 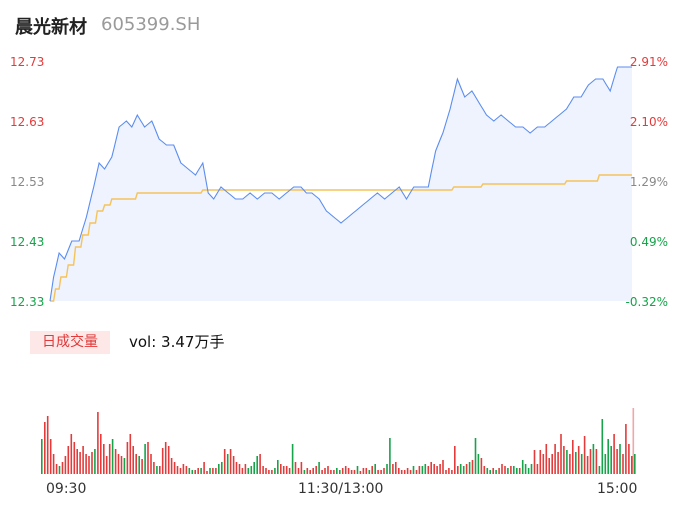 What do you see at coordinates (341, 489) in the screenshot?
I see `time-label-midday: 11:30/13:00` at bounding box center [341, 489].